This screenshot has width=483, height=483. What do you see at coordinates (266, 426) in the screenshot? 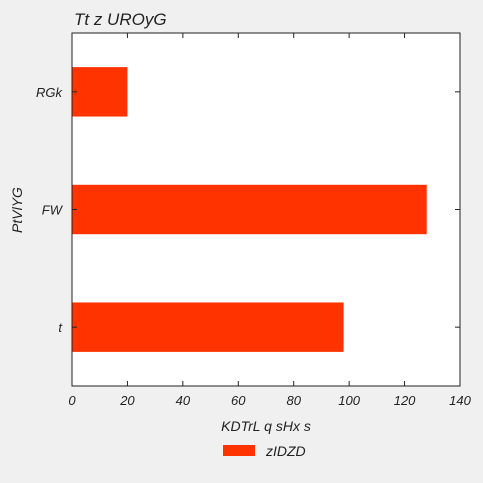
I see `x-axis-title: KDTrL q sHx s` at bounding box center [266, 426].